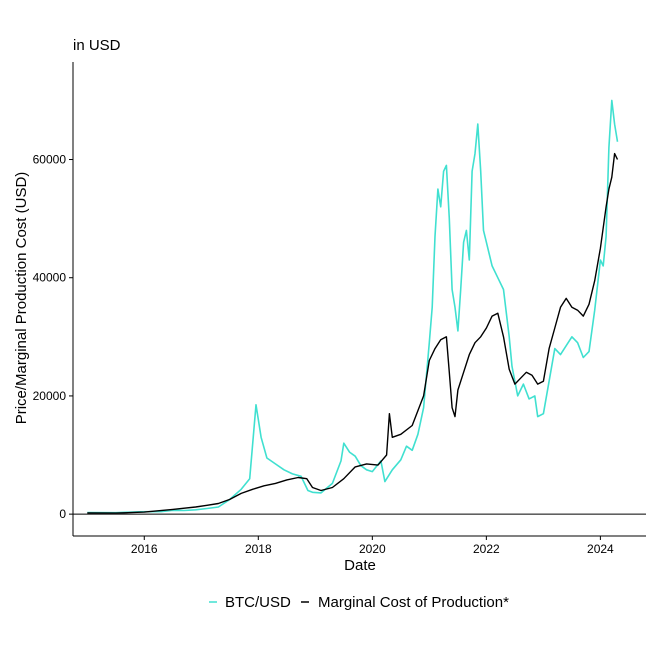 Image resolution: width=661 pixels, height=661 pixels. Describe the element at coordinates (21, 298) in the screenshot. I see `y-axis-title: Price/Marginal Production Cost (USD)` at that location.